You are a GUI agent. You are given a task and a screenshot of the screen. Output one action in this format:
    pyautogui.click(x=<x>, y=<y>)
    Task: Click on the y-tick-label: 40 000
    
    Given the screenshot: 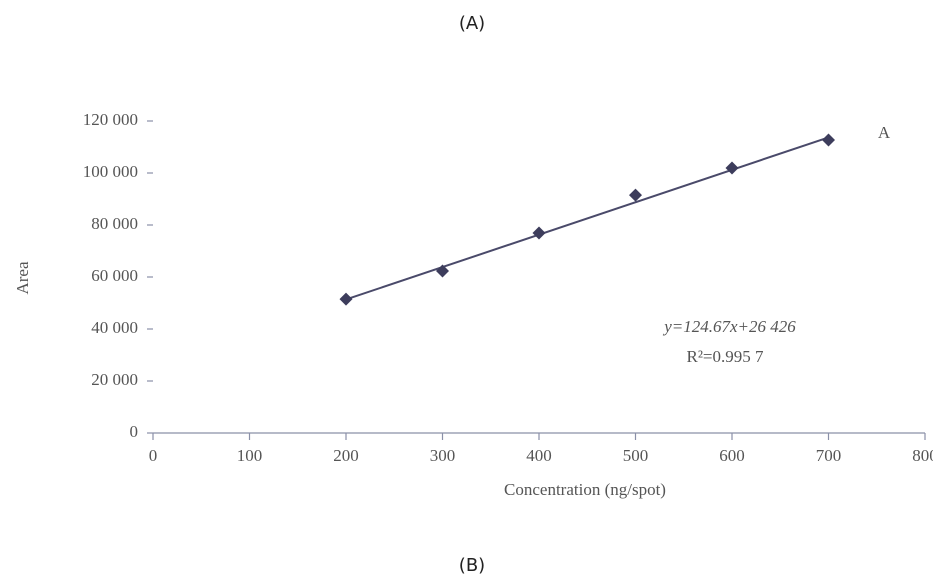 What is the action you would take?
    pyautogui.click(x=114, y=327)
    